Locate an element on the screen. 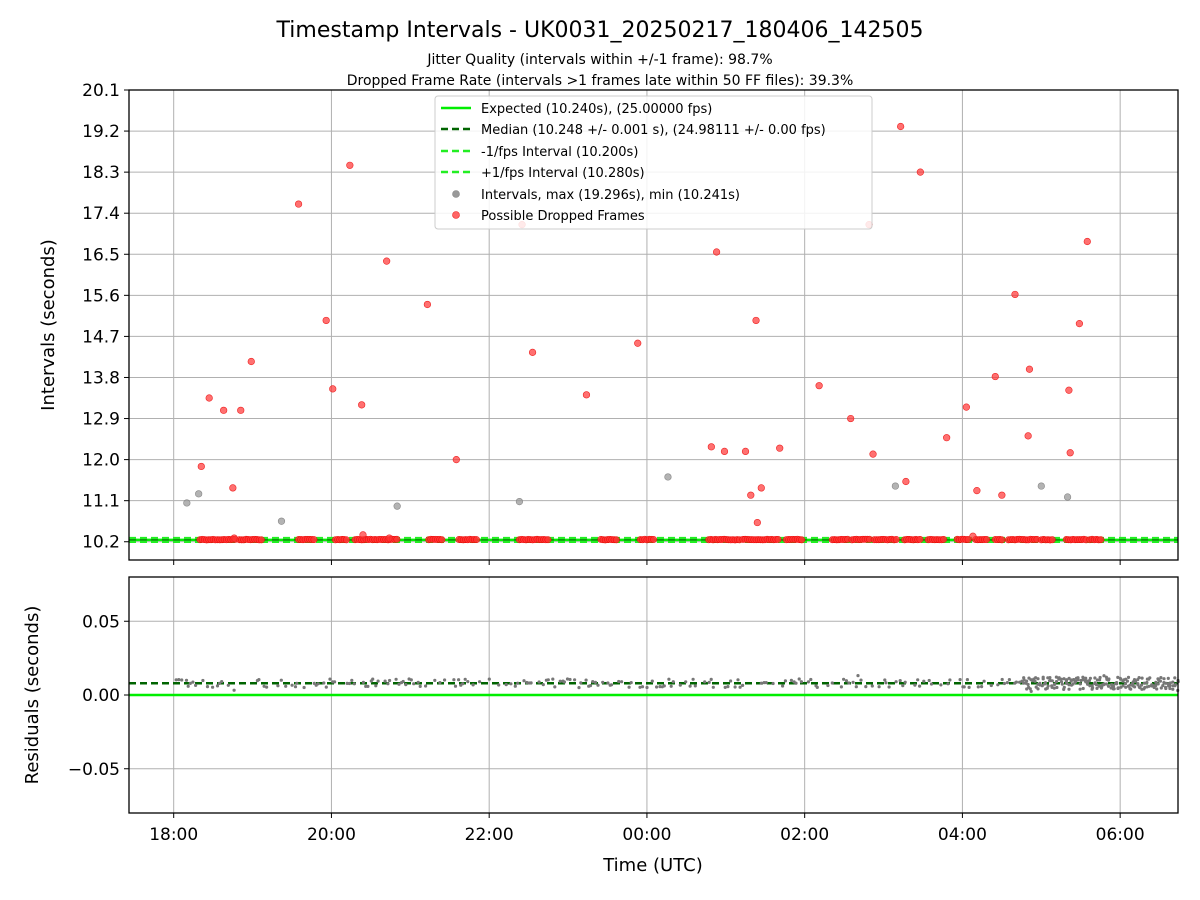 This screenshot has width=1200, height=900. top-y-tick-label: 12.0 is located at coordinates (101, 461).